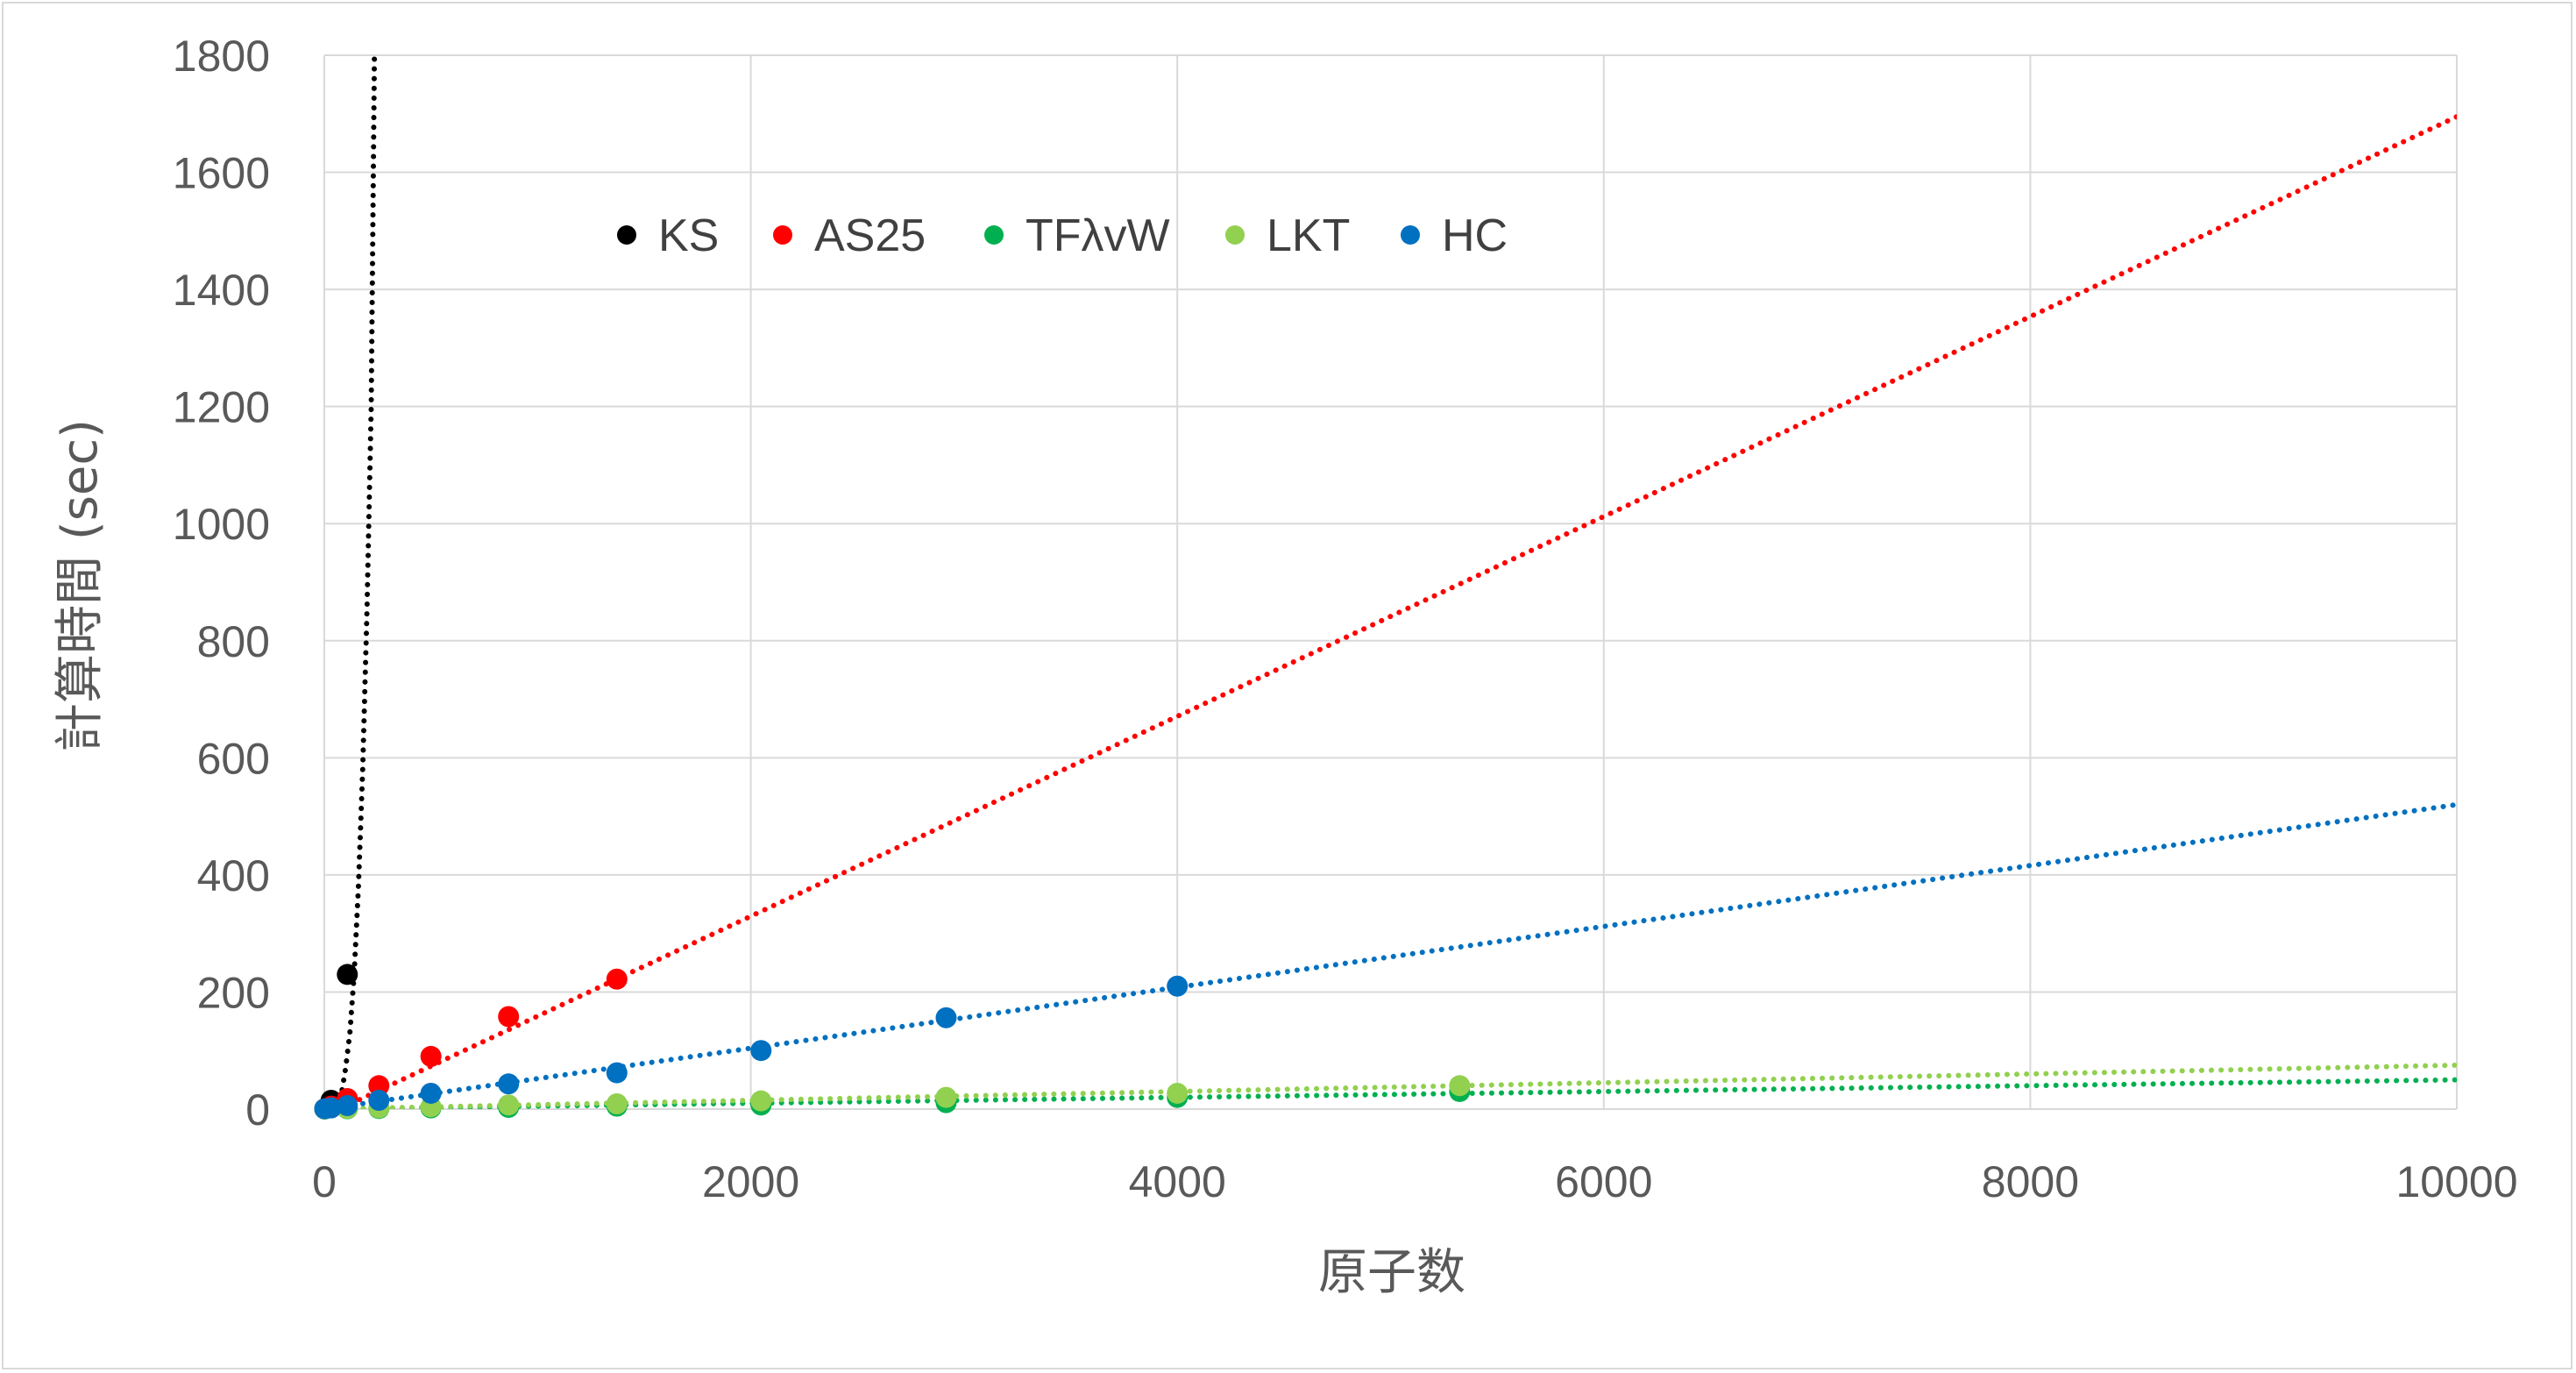  What do you see at coordinates (234, 875) in the screenshot?
I see `y-tick-label: 400` at bounding box center [234, 875].